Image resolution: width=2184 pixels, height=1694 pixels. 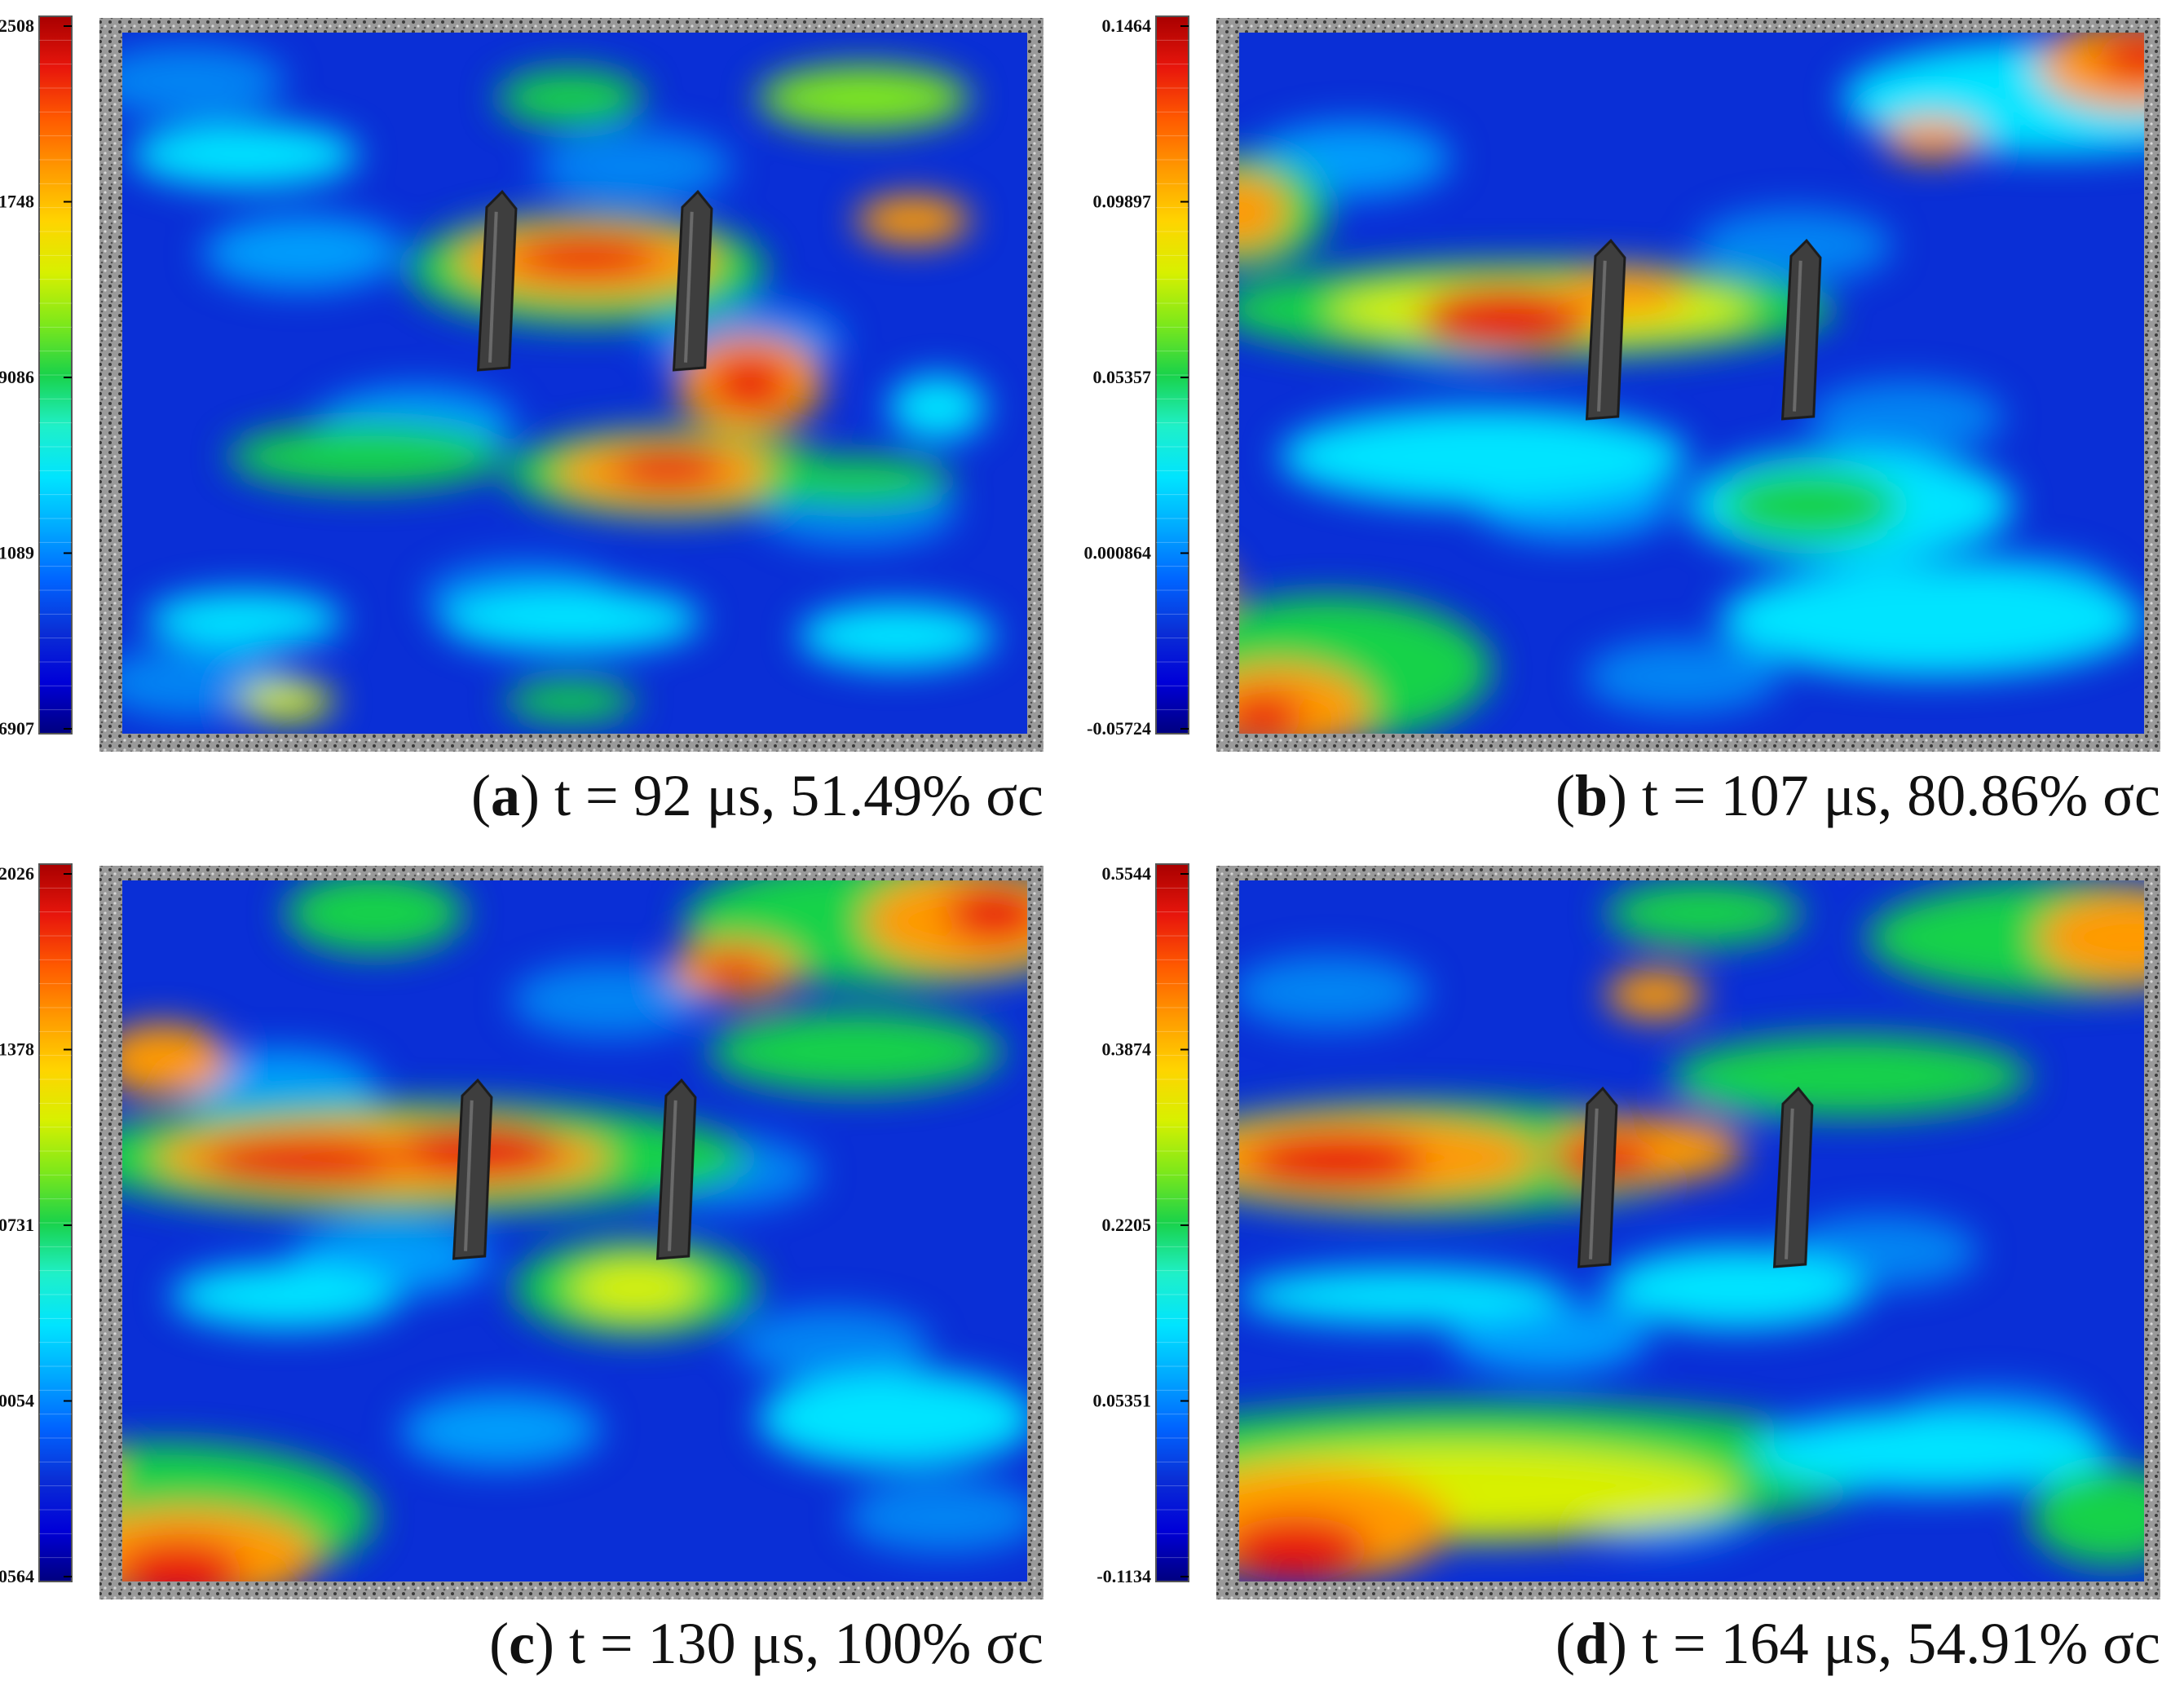 I want to click on colorbar-tick-label: 0.02508, so click(x=17, y=25).